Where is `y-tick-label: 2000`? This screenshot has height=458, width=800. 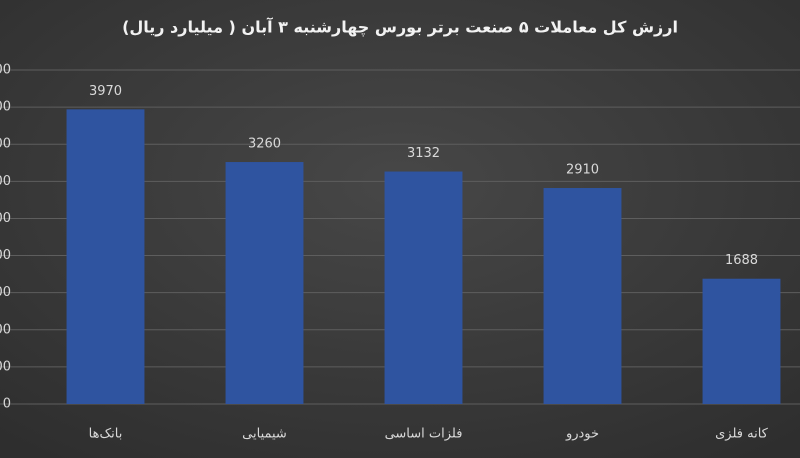 y-tick-label: 2000 is located at coordinates (5, 255).